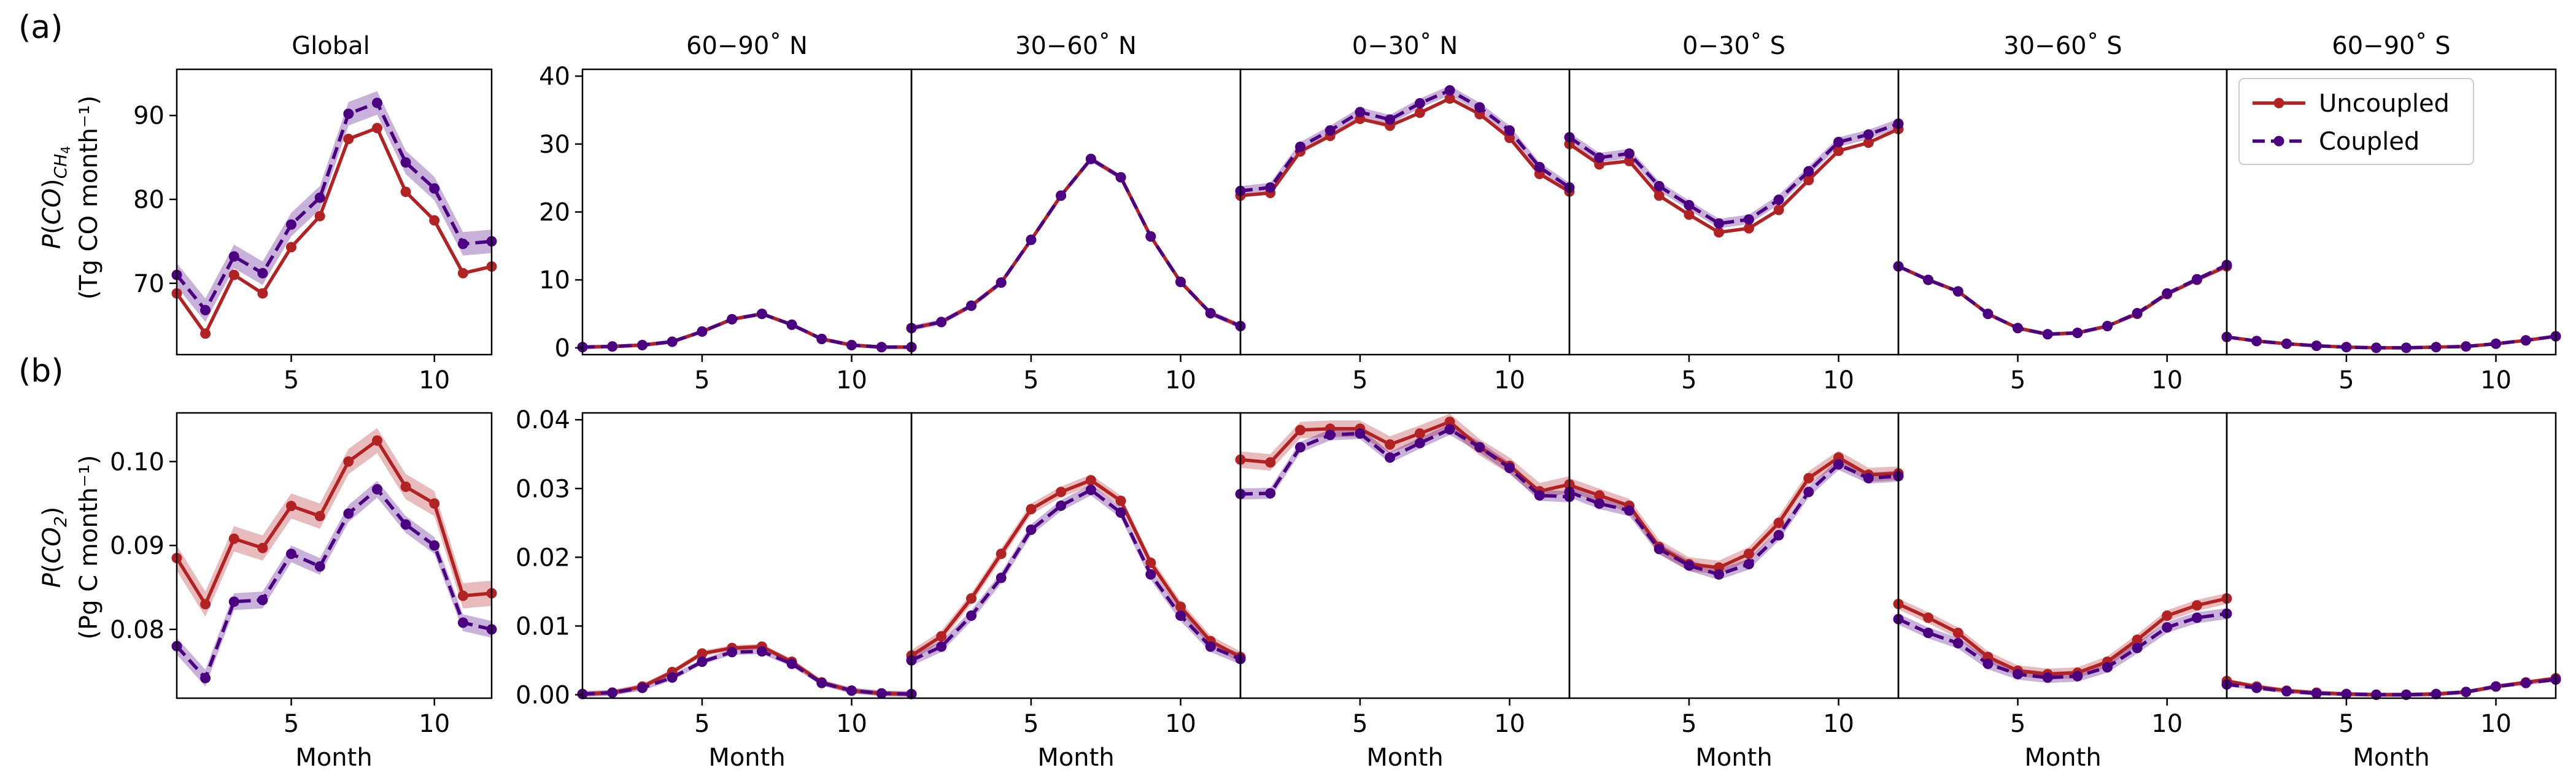 This screenshot has width=2576, height=781. Describe the element at coordinates (331, 46) in the screenshot. I see `panel-title-global: Global` at that location.